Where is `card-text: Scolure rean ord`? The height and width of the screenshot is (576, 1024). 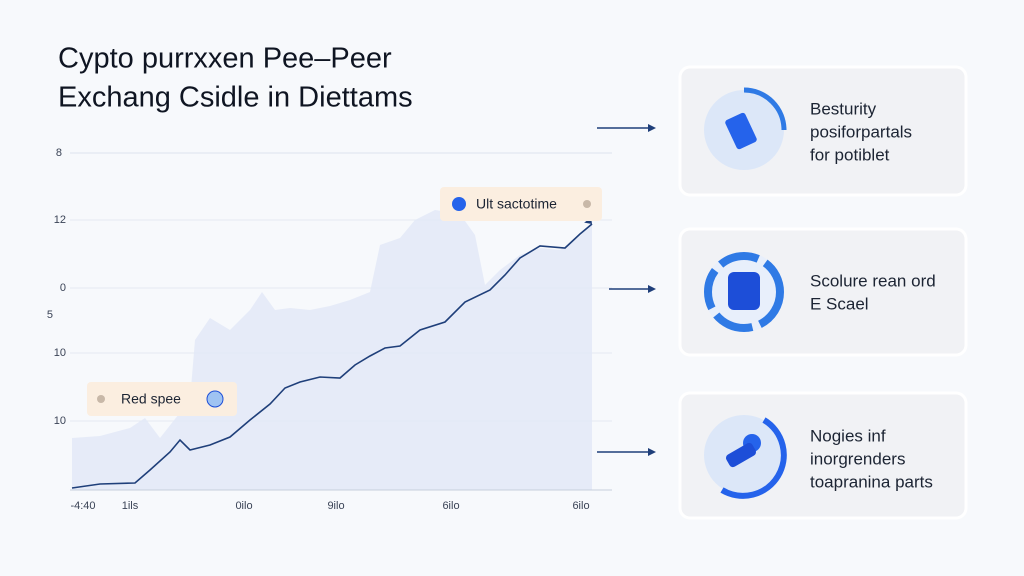
card-text: Scolure rean ord is located at coordinates (873, 280).